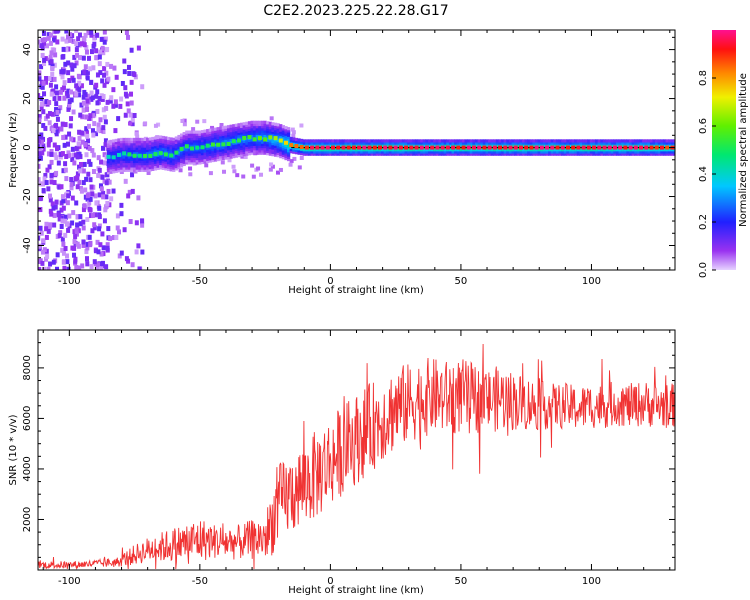 Image resolution: width=750 pixels, height=600 pixels. What do you see at coordinates (724, 150) in the screenshot?
I see `colorbar-gradient` at bounding box center [724, 150].